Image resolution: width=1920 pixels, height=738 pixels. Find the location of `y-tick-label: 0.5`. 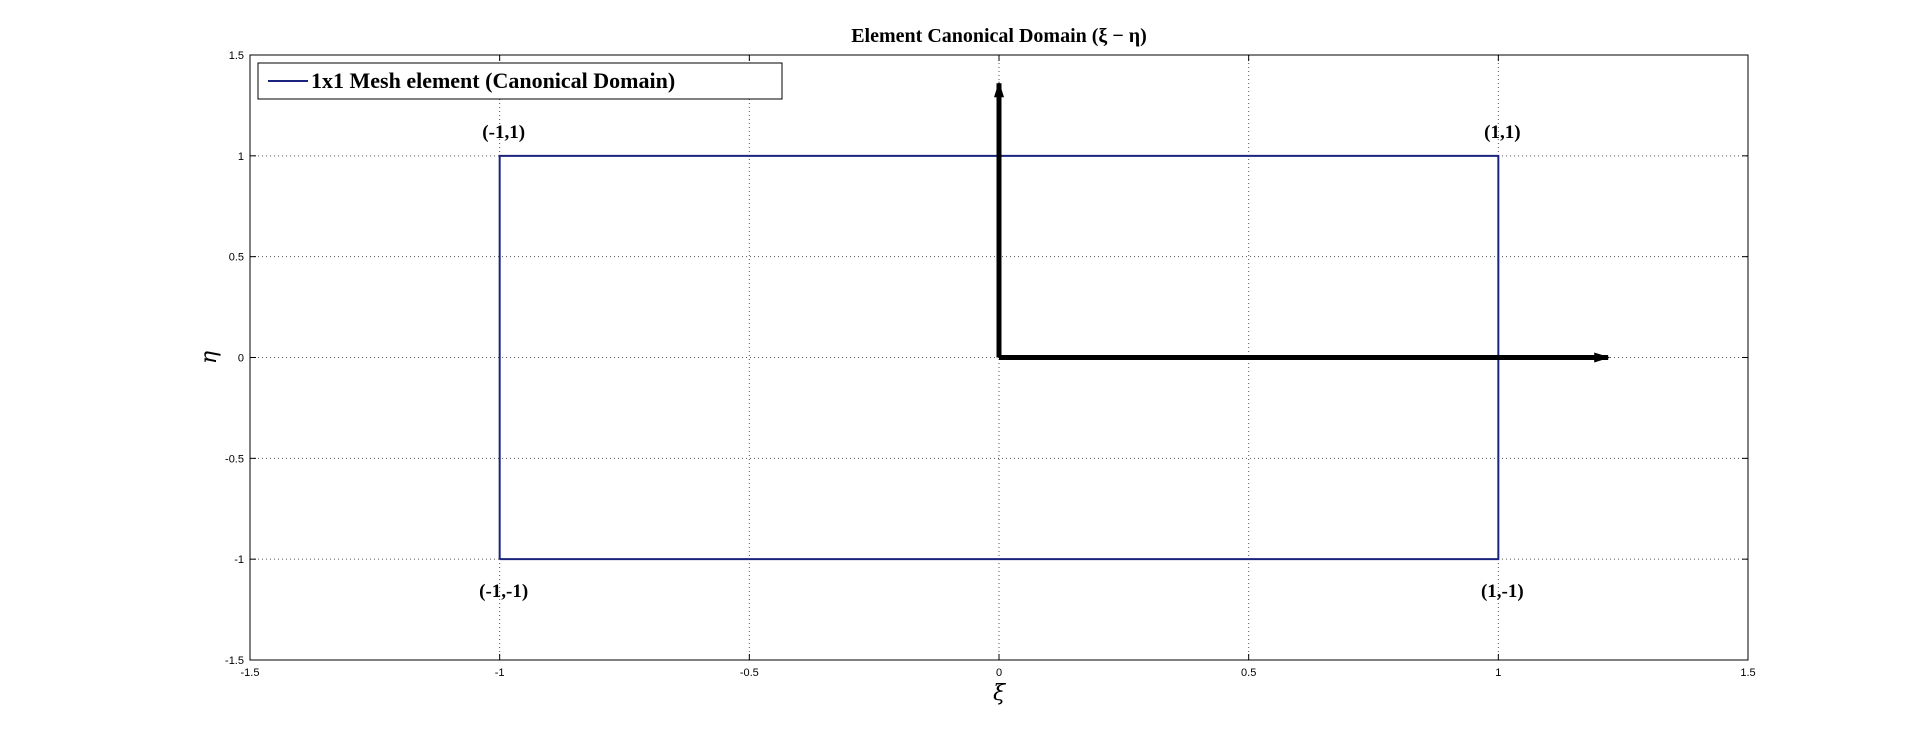

y-tick-label: 0.5 is located at coordinates (236, 258).